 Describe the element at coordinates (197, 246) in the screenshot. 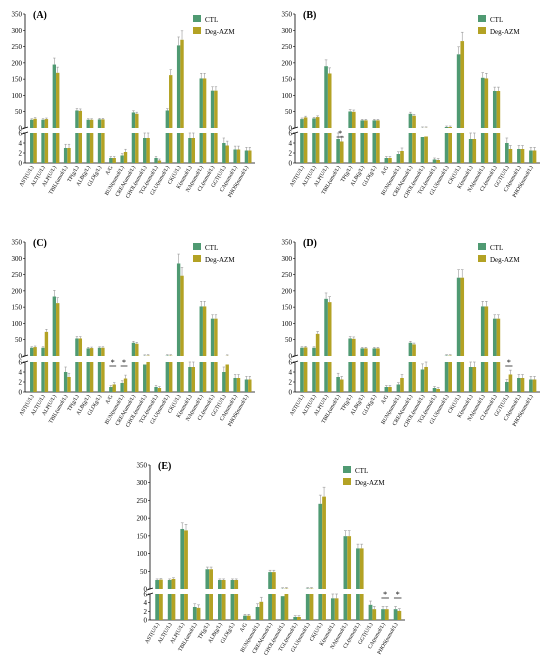

I see `legend-swatch` at that location.